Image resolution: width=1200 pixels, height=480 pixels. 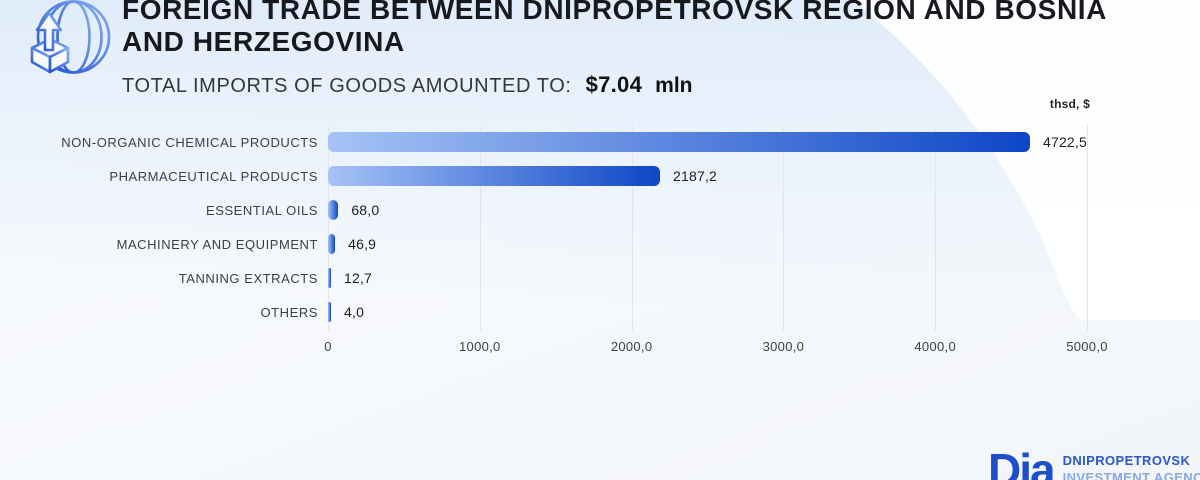 What do you see at coordinates (248, 278) in the screenshot?
I see `category-label: TANNING EXTRACTS` at bounding box center [248, 278].